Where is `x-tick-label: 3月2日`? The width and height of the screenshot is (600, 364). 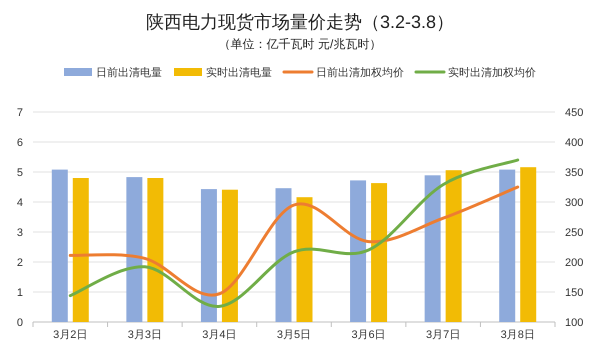 x-tick-label: 3月2日 is located at coordinates (70, 335).